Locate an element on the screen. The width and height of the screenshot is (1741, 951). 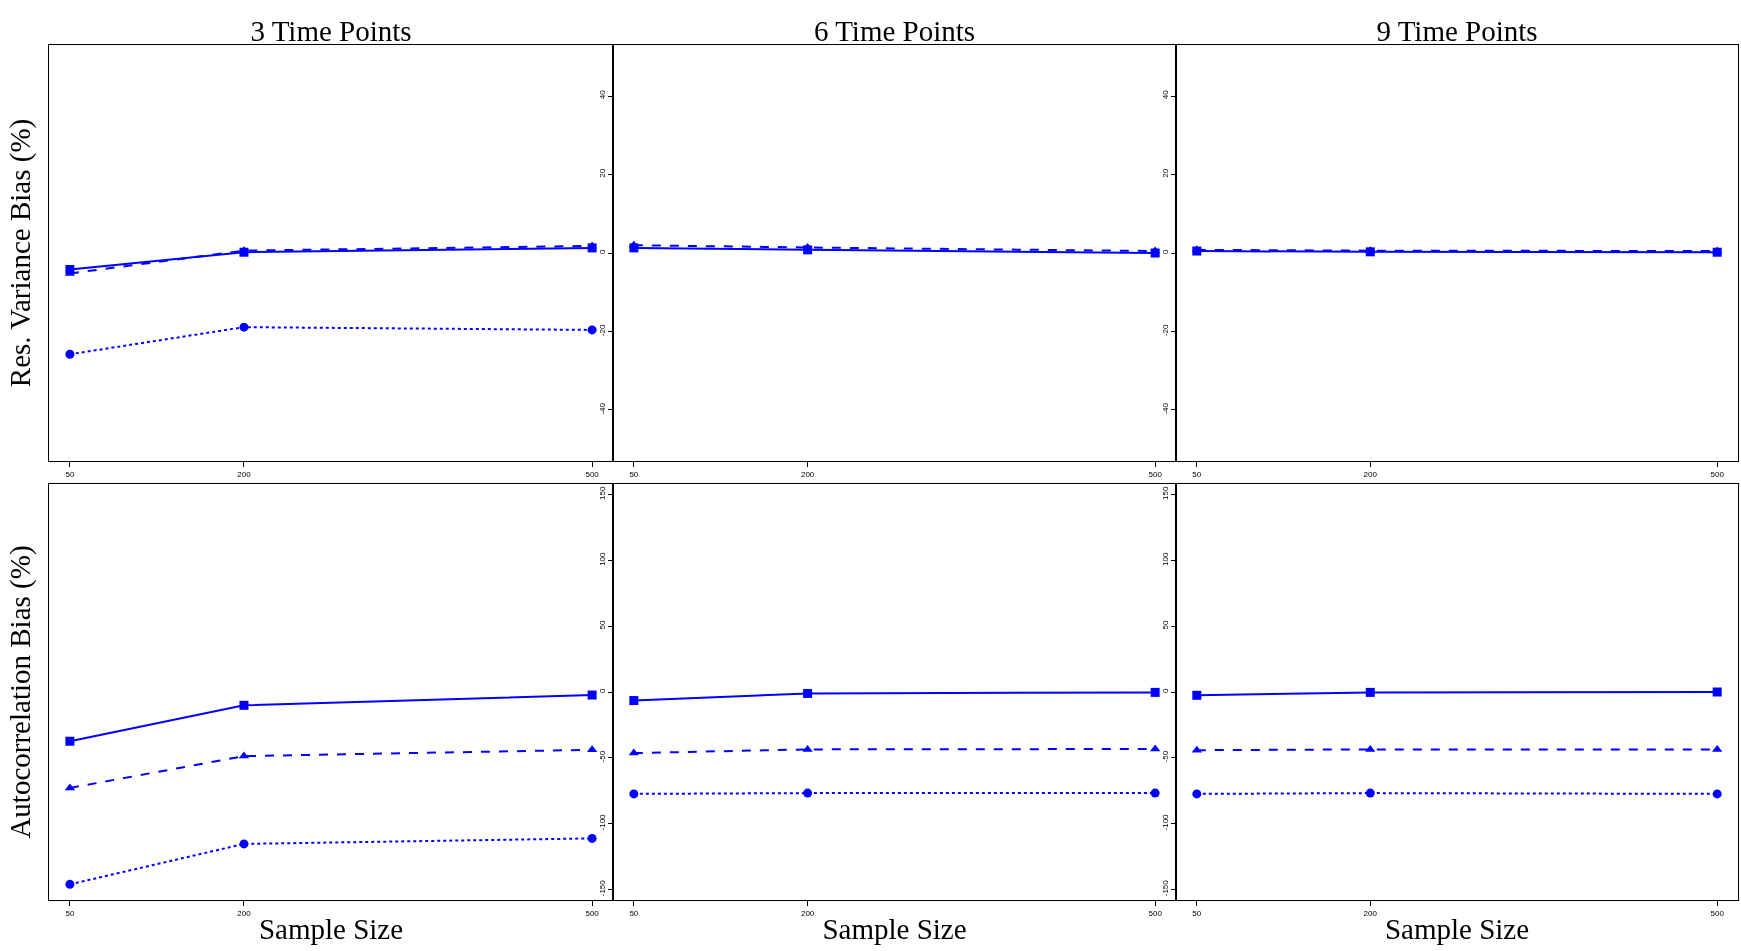
y-axis-title: Res. Variance Bias (%) is located at coordinates (21, 253).